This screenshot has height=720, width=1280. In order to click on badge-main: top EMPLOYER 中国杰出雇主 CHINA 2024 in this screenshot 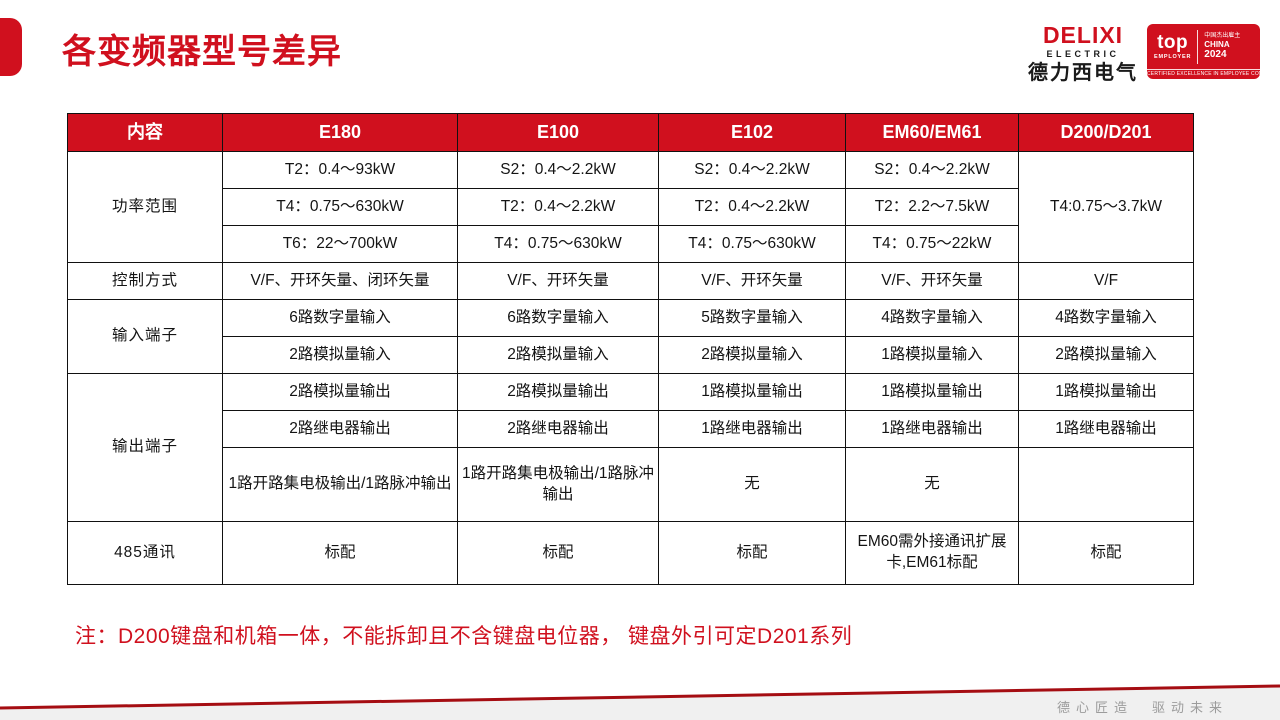, I will do `click(1203, 46)`.